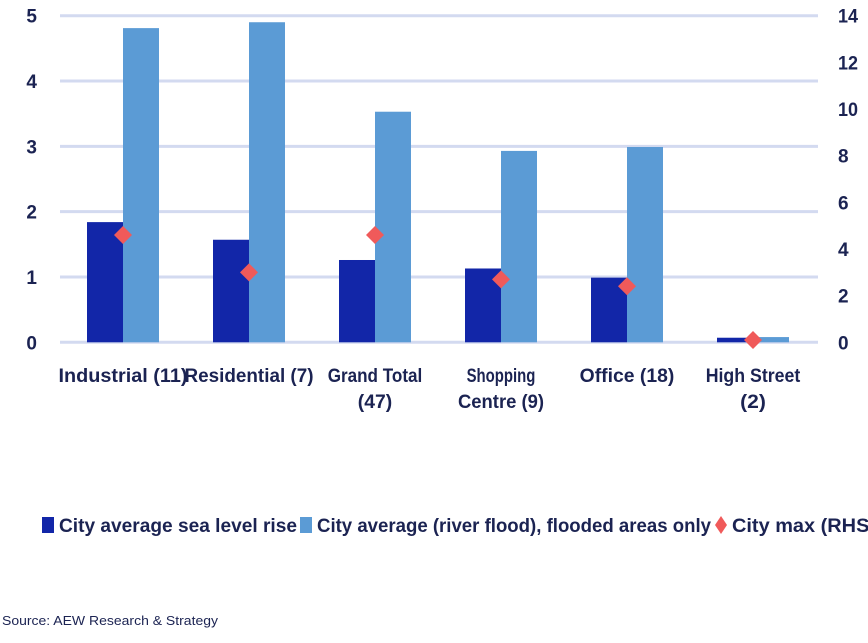  I want to click on right-tick-label: 4, so click(843, 250).